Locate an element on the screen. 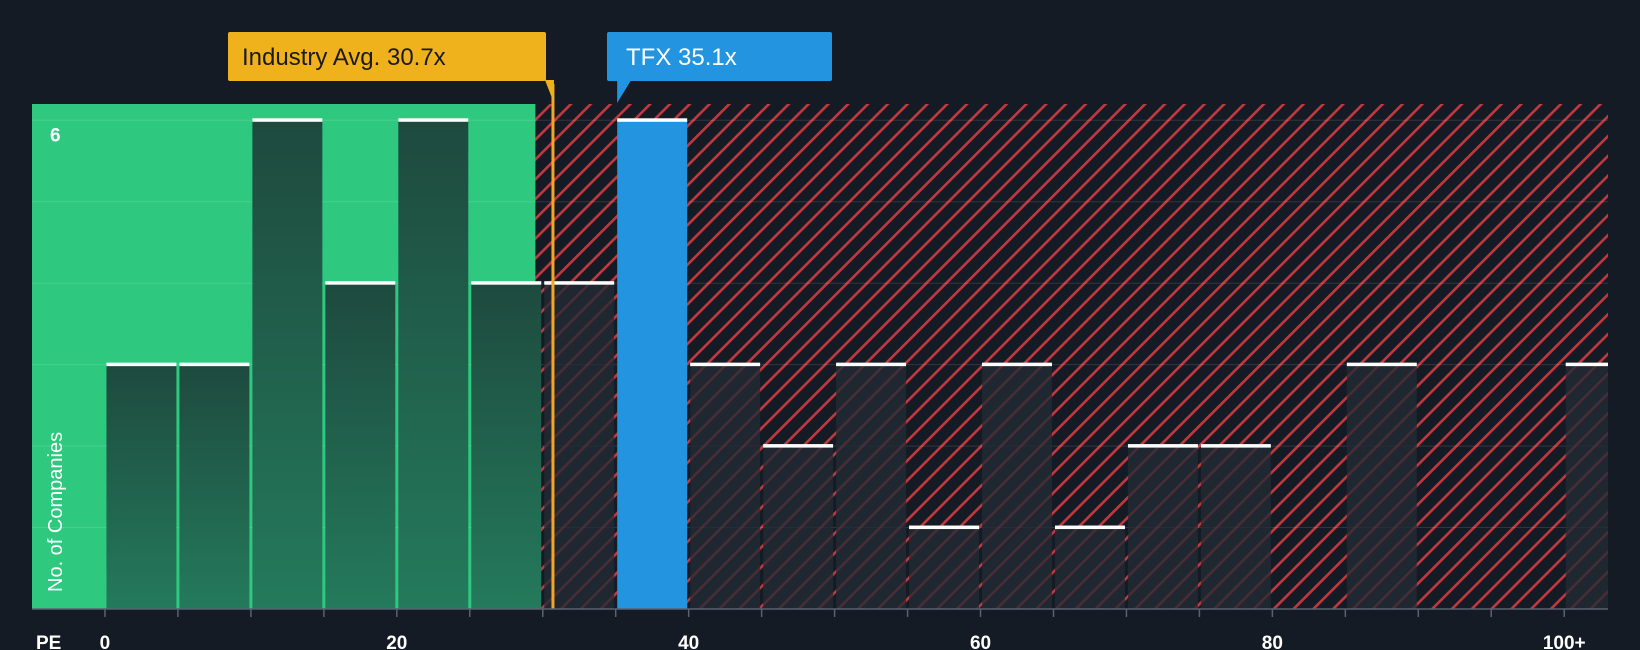 The image size is (1640, 650). company-callout: TFX 35.1x is located at coordinates (719, 67).